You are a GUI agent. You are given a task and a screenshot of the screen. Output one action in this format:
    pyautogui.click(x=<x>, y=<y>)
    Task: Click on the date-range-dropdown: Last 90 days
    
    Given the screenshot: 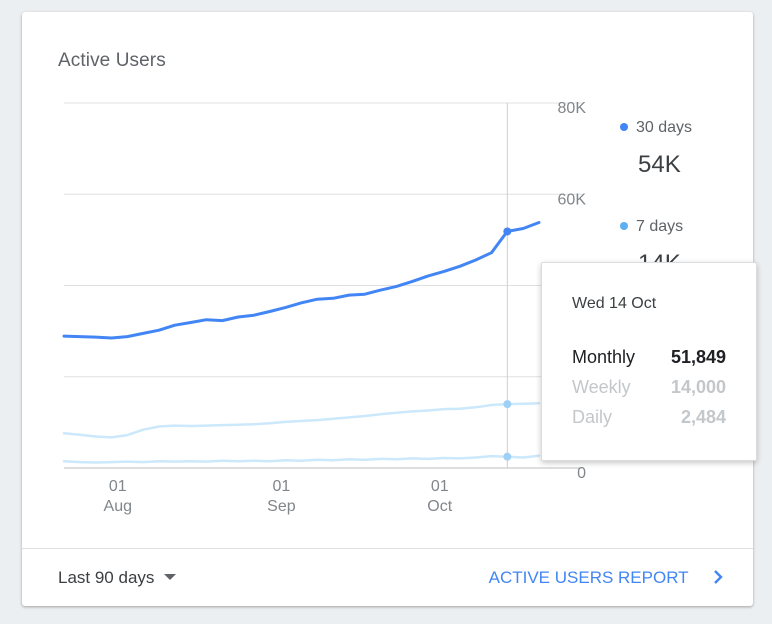 What is the action you would take?
    pyautogui.click(x=117, y=578)
    